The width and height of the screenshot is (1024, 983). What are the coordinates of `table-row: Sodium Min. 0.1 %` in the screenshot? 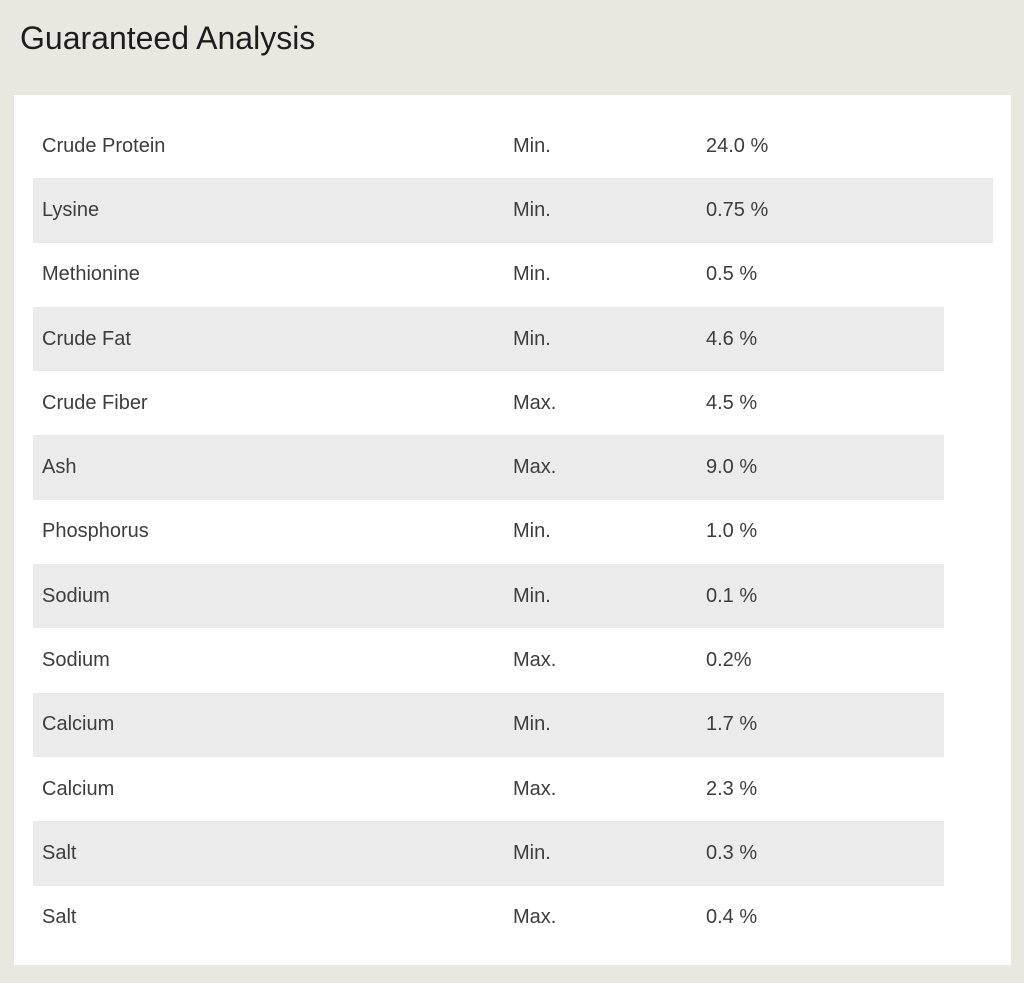 It's located at (513, 596).